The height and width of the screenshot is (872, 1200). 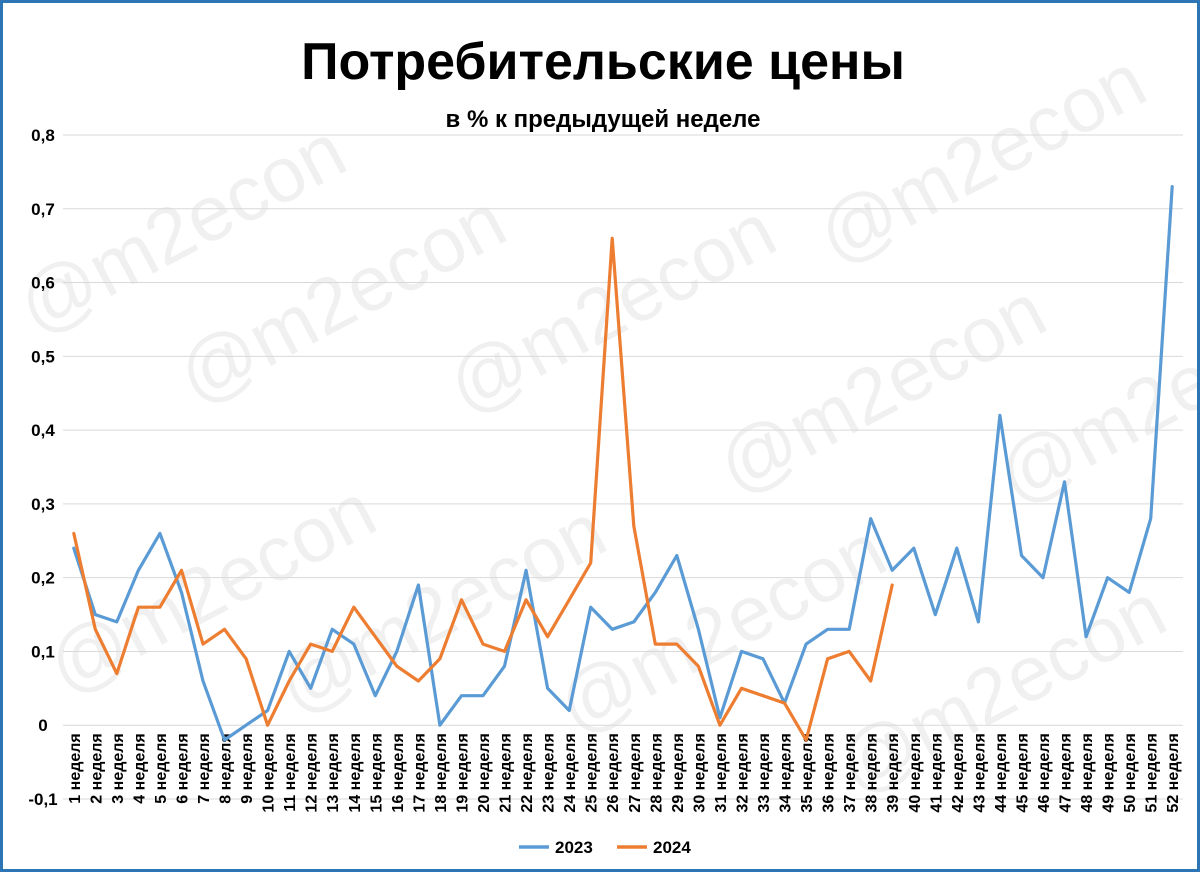 What do you see at coordinates (43, 209) in the screenshot?
I see `y-tick-label: 0,7` at bounding box center [43, 209].